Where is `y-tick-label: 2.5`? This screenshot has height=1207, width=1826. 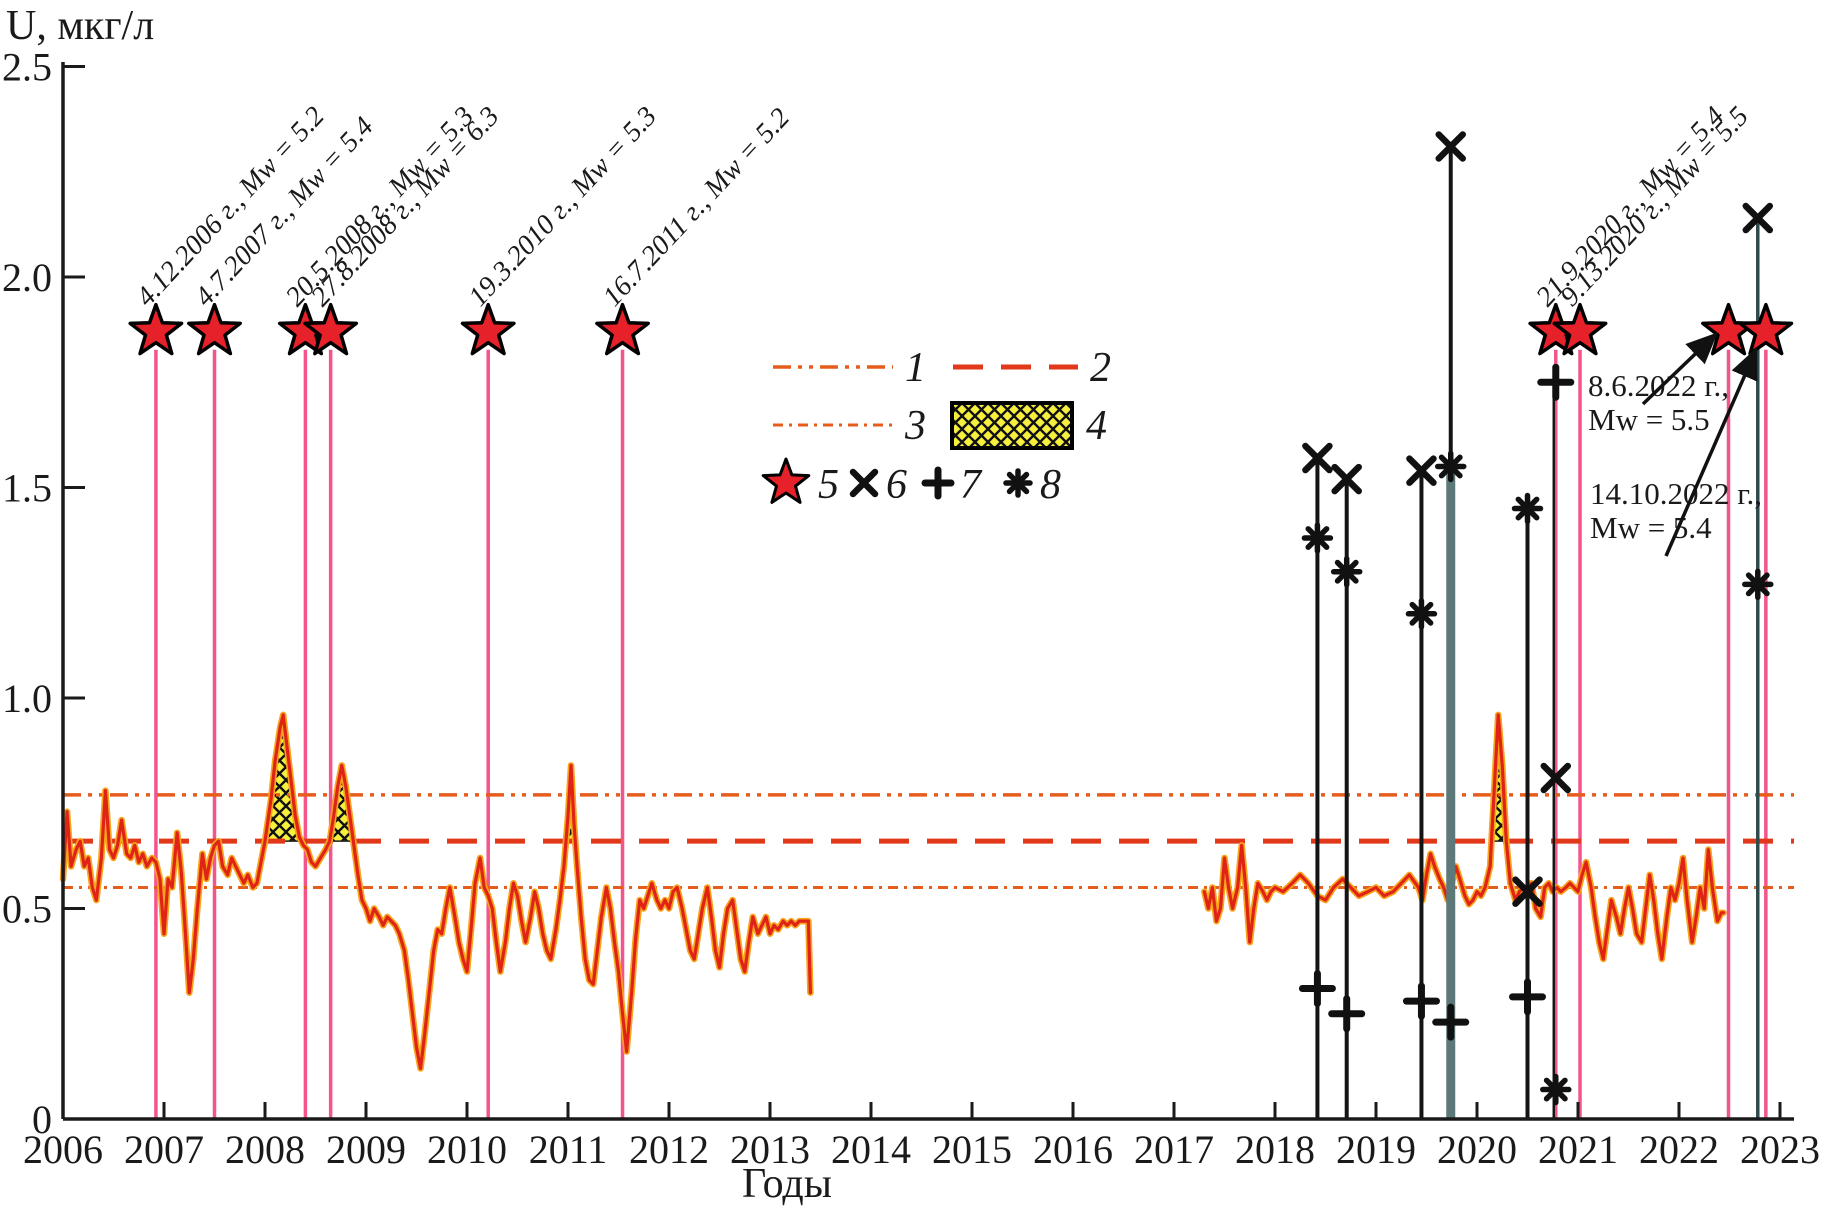
y-tick-label: 2.5 is located at coordinates (27, 67).